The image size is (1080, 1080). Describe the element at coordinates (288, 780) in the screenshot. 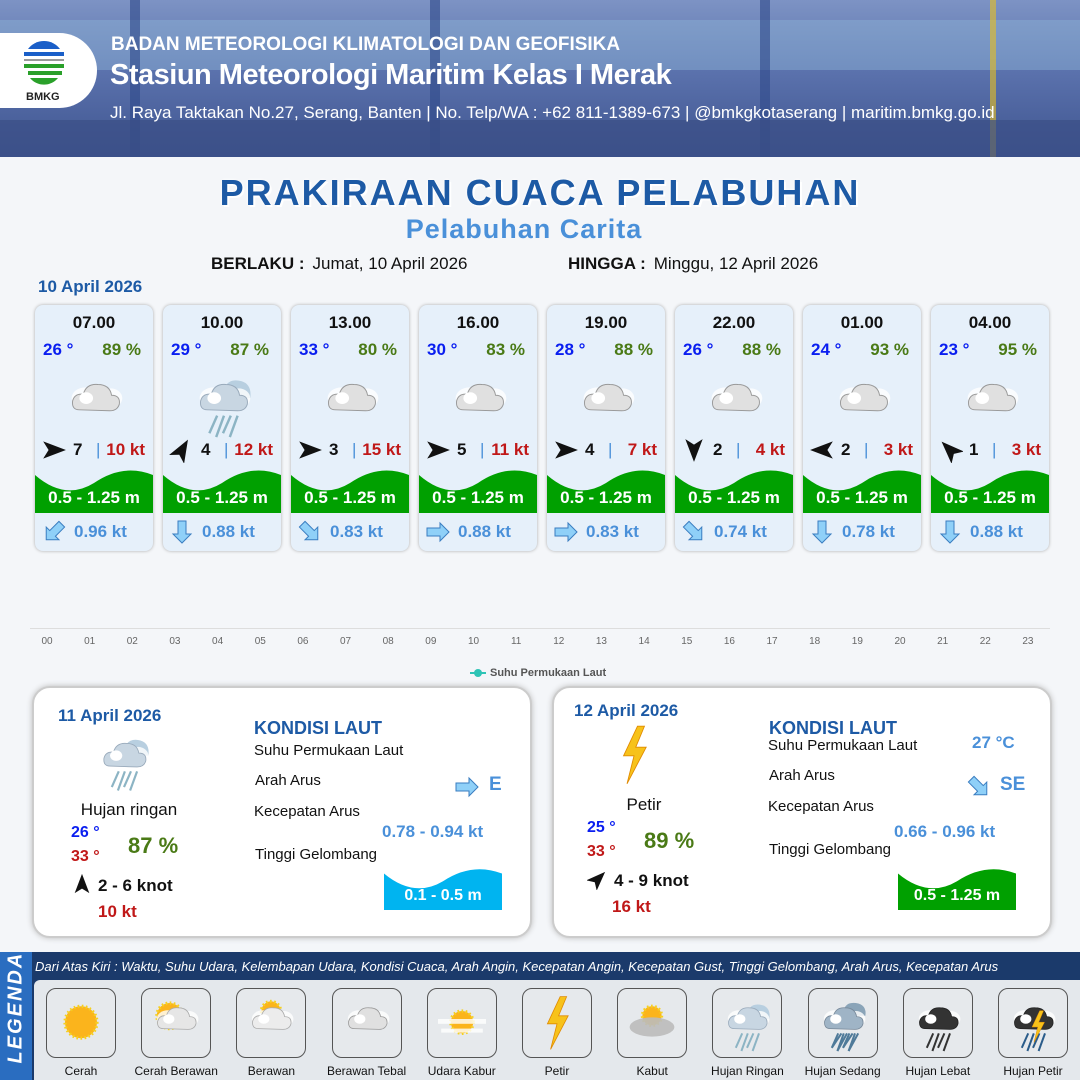

I see `current-direction-label: Arah Arus` at that location.